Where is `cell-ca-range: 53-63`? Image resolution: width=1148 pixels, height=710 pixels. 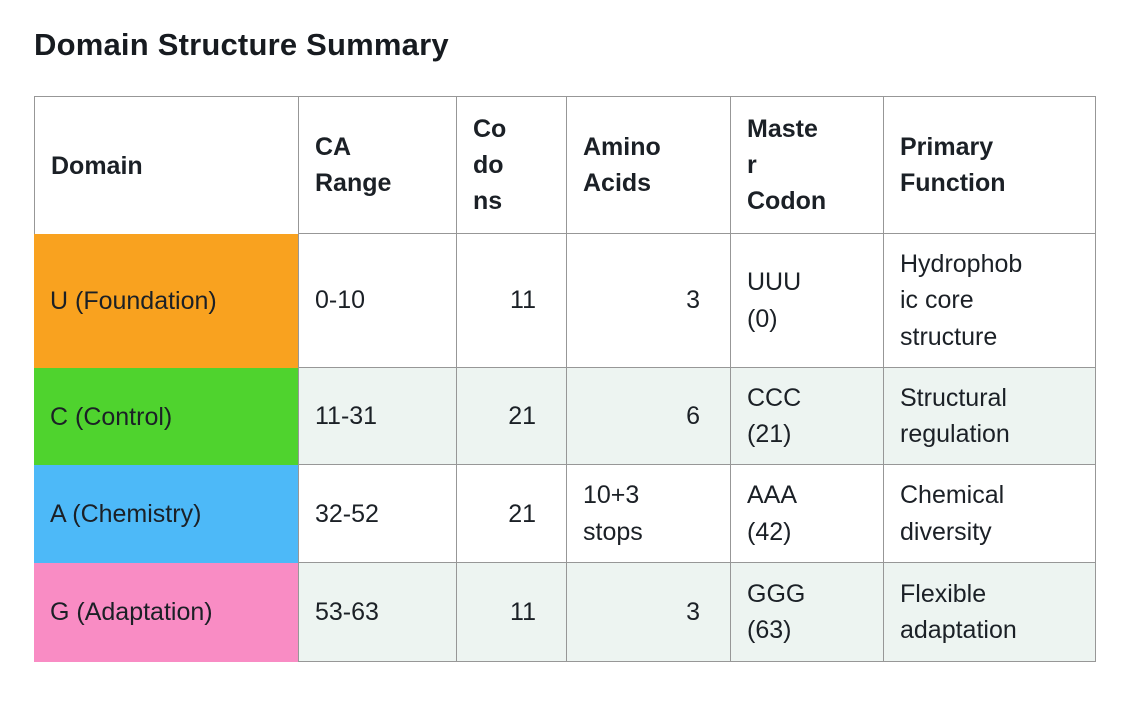 cell-ca-range: 53-63 is located at coordinates (378, 612).